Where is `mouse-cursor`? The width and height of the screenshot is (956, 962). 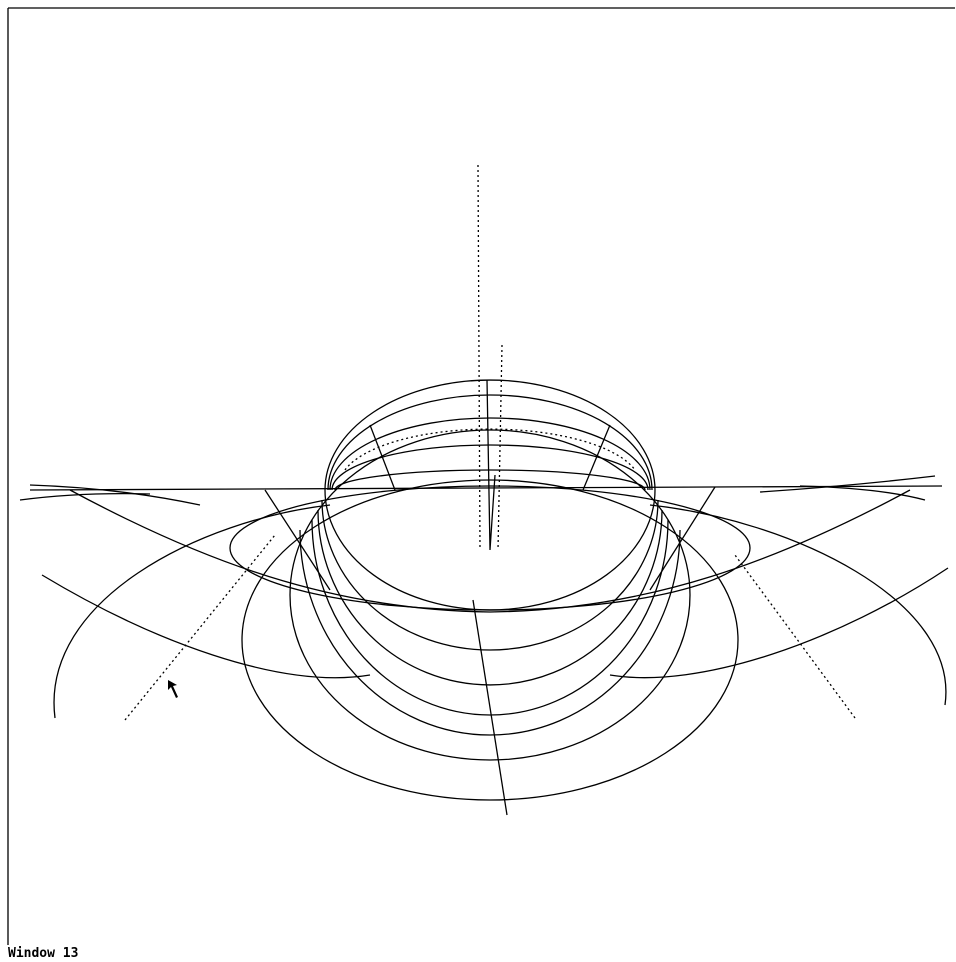 mouse-cursor is located at coordinates (173, 689).